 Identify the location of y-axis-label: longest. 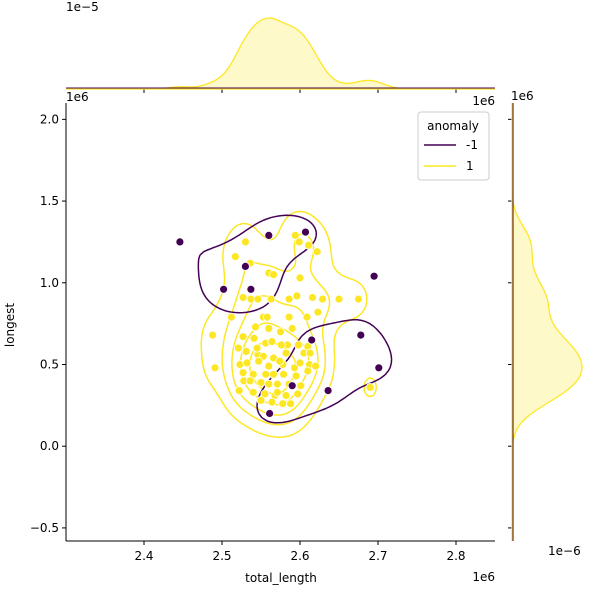
(10, 325).